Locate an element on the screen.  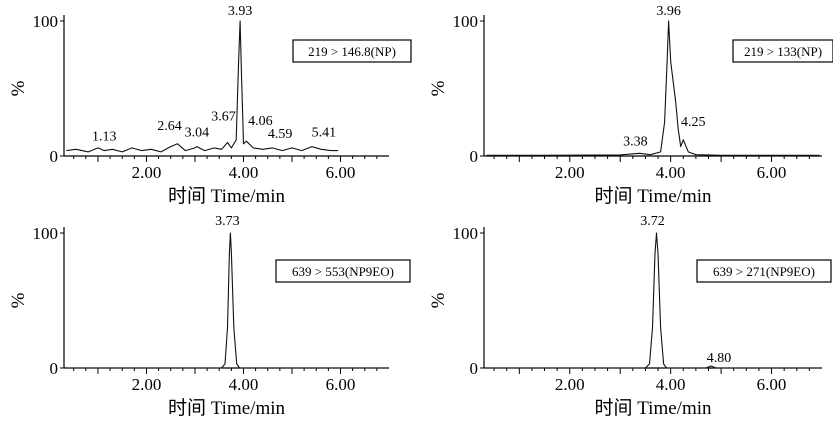
transition-label: 639 > 271(NP9EO) is located at coordinates (764, 271).